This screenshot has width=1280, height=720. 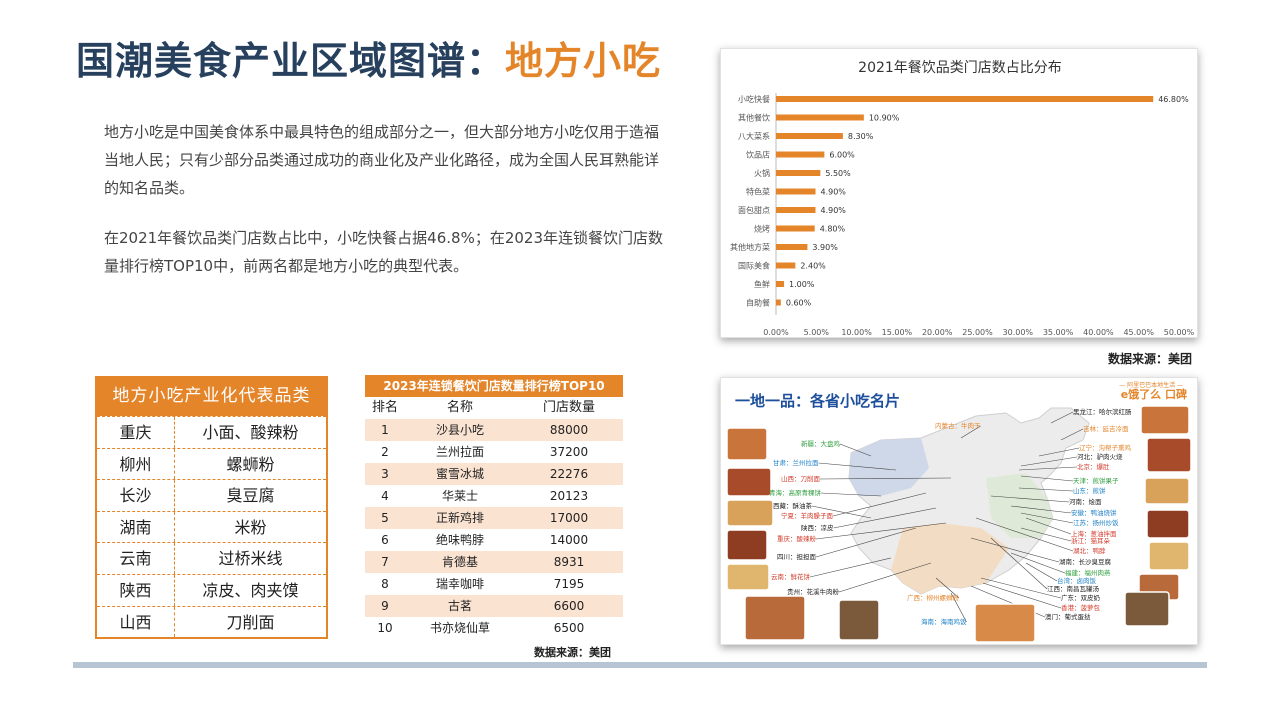 I want to click on rank-table-row: 6 绝味鸭脖 14000, so click(x=494, y=540).